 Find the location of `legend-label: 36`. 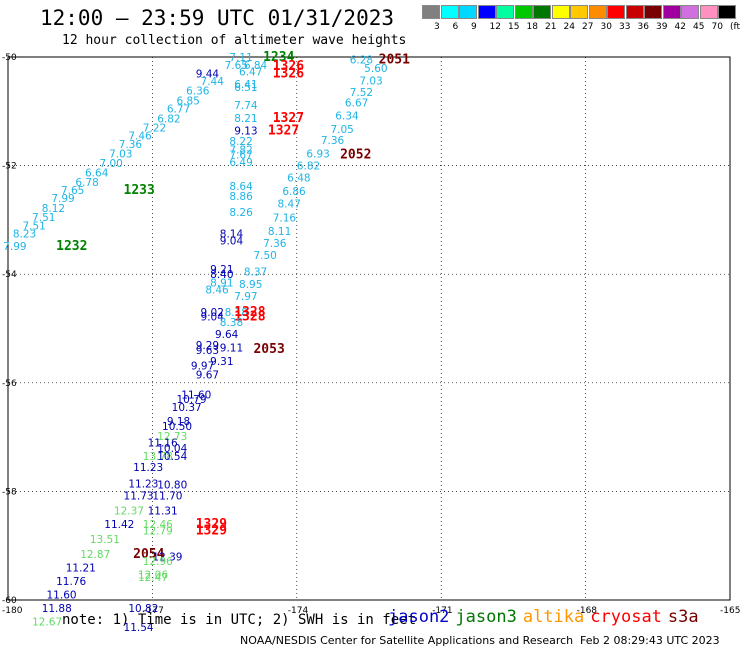

legend-label: 36 is located at coordinates (643, 27).